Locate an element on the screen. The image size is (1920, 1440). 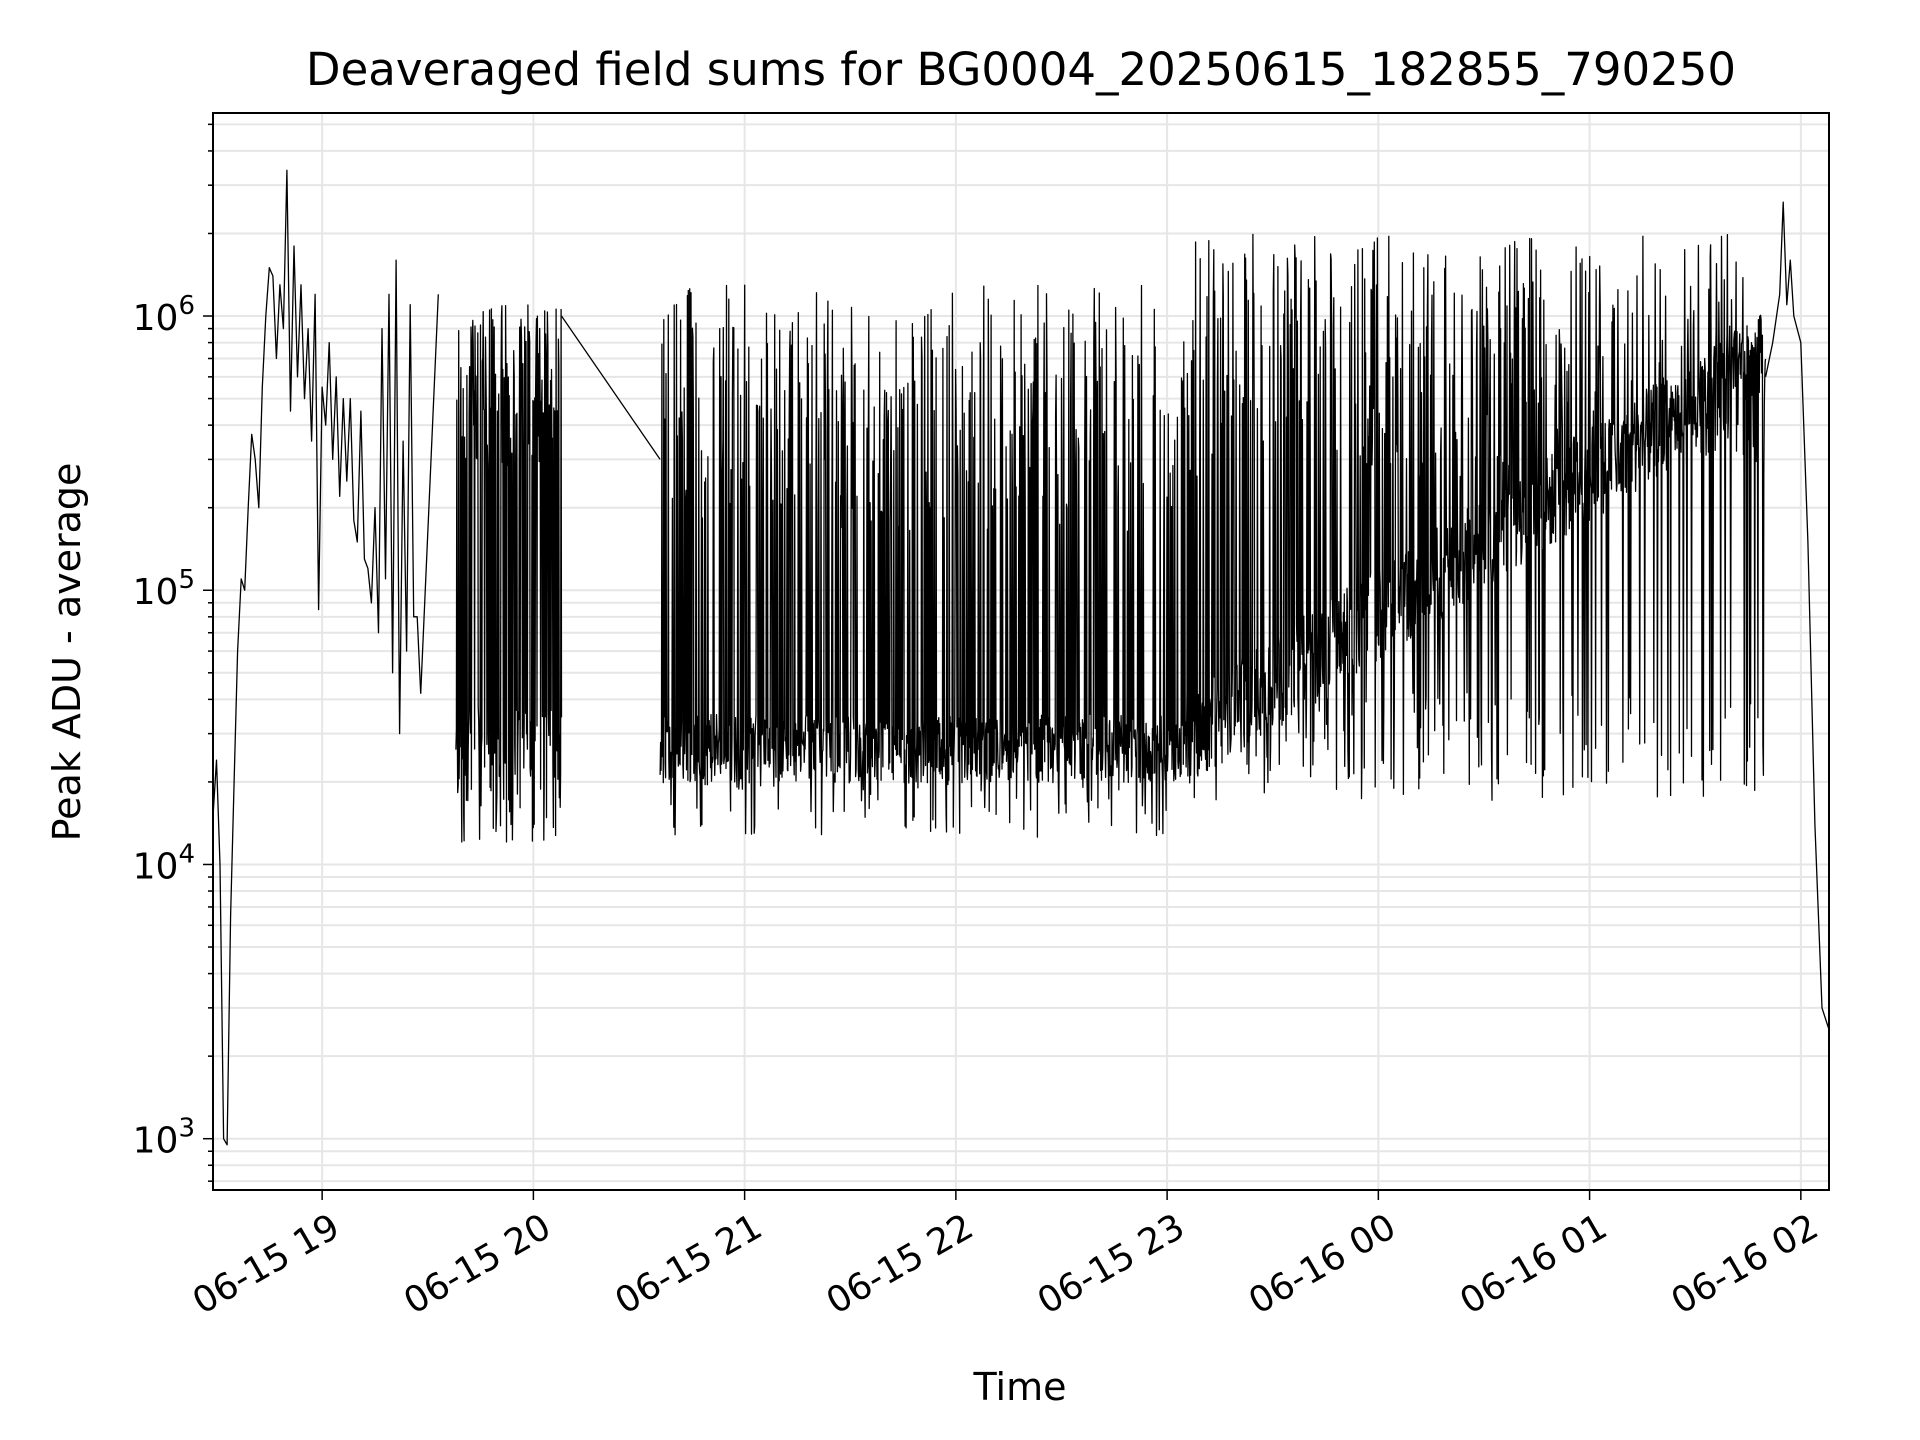
y-tick-label: 10⁶ is located at coordinates (164, 315).